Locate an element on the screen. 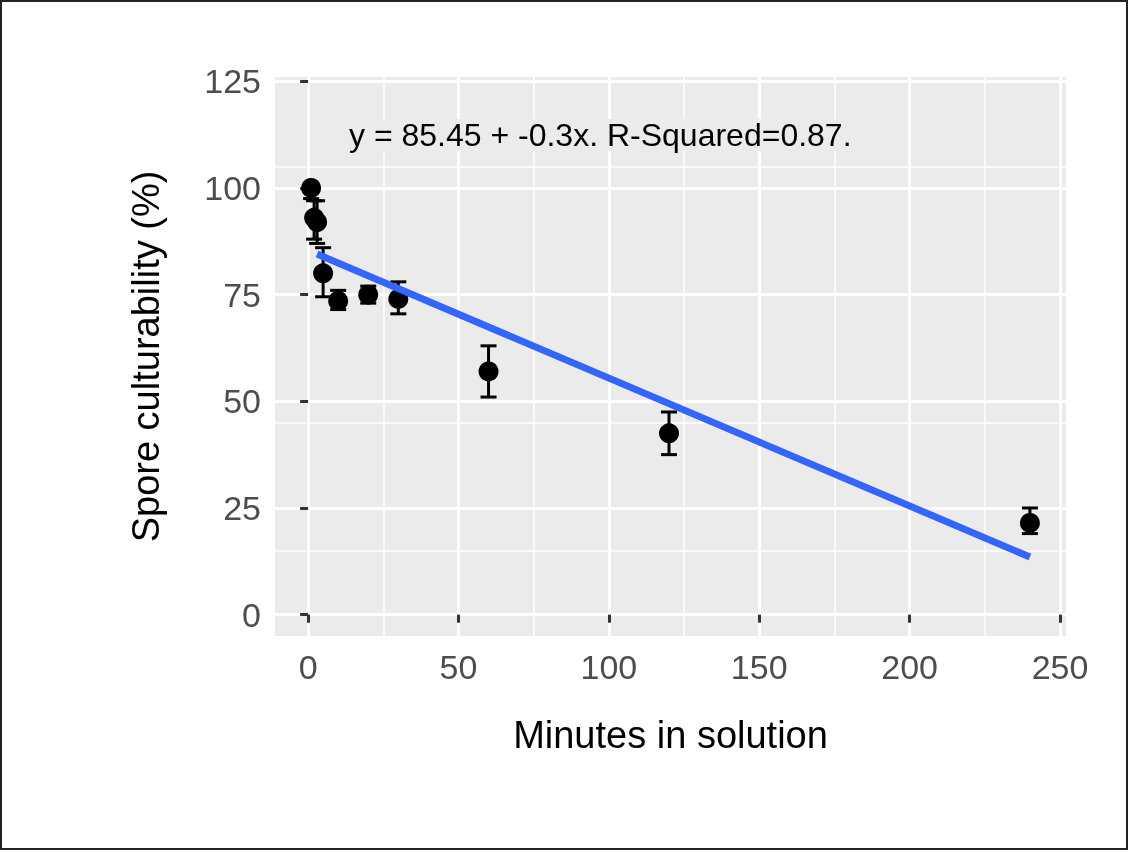 The width and height of the screenshot is (1130, 852). y-tick-label: 75 is located at coordinates (242, 294).